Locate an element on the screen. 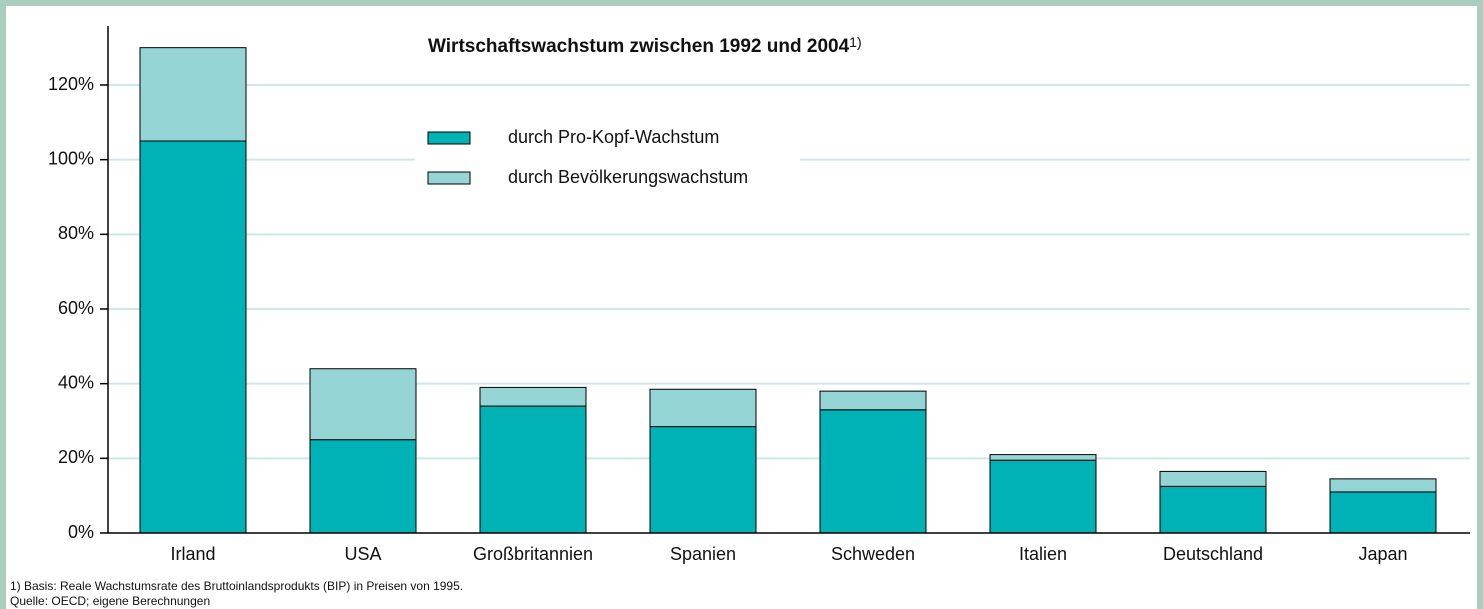 Image resolution: width=1483 pixels, height=609 pixels. x-tick-label: Spanien is located at coordinates (703, 554).